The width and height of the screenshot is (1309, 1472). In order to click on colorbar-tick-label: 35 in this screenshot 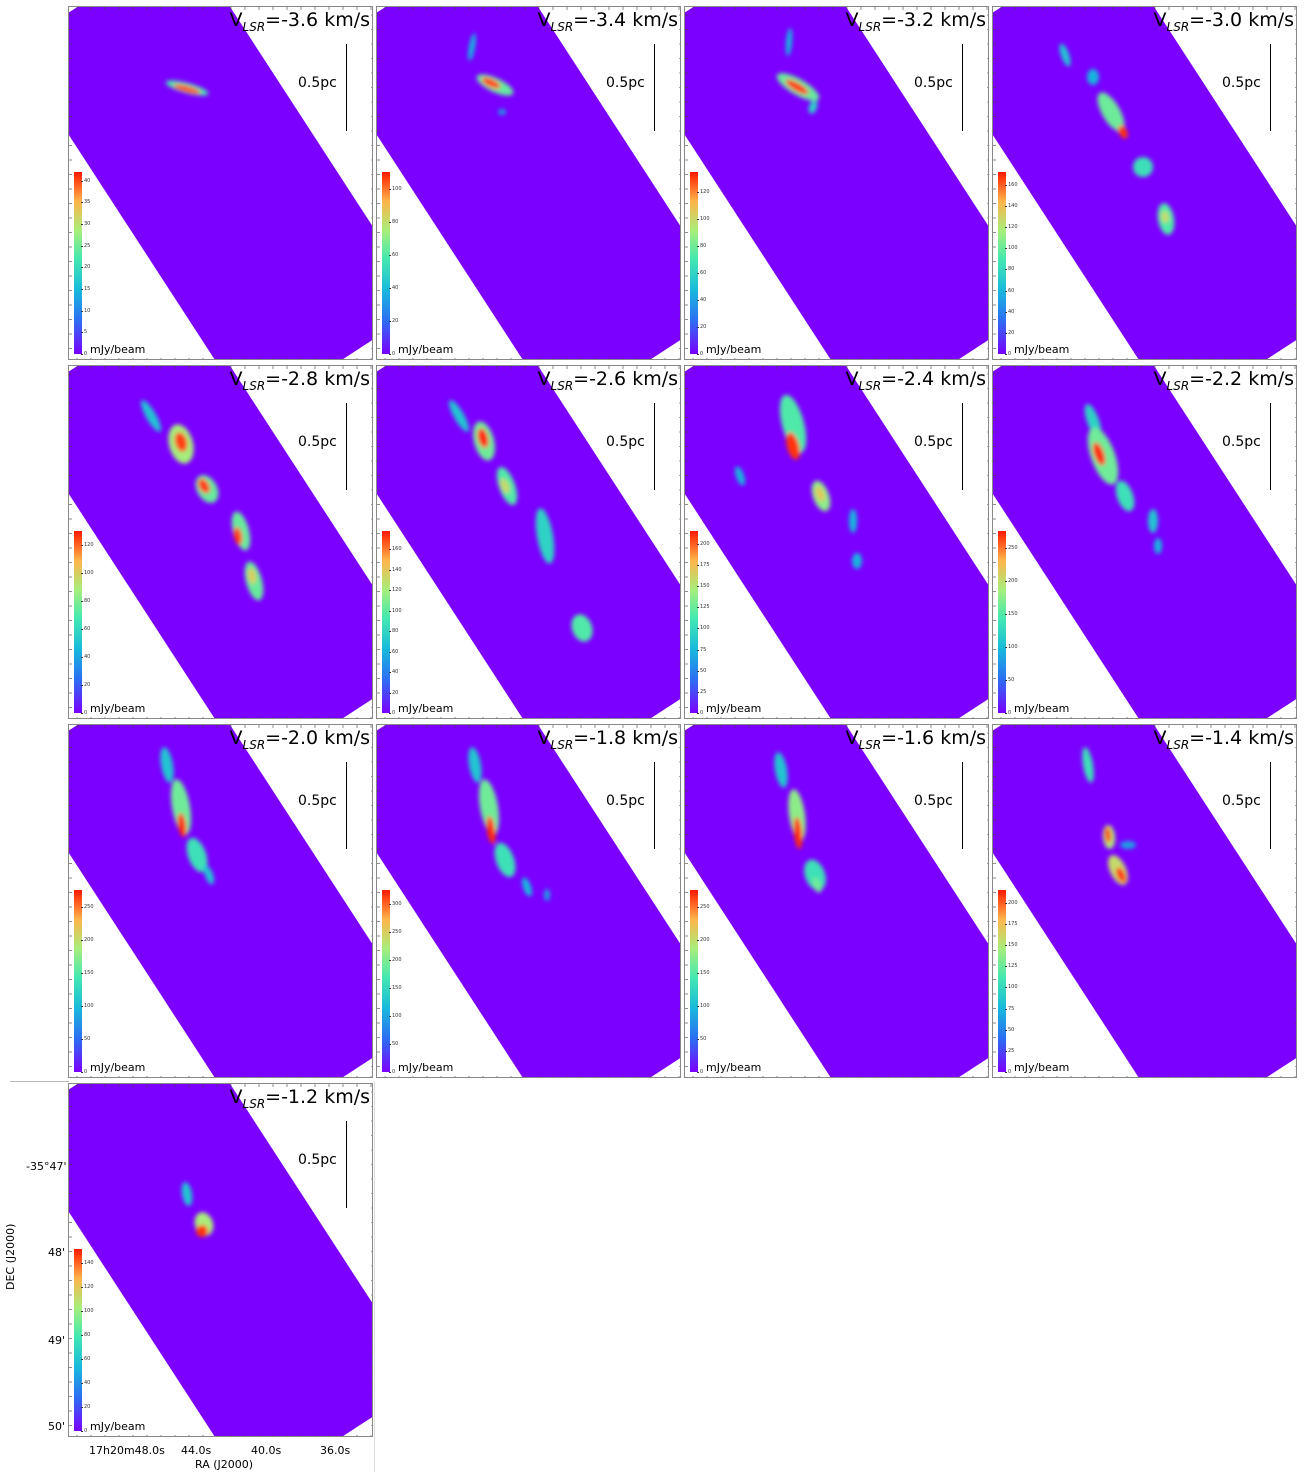, I will do `click(85, 202)`.